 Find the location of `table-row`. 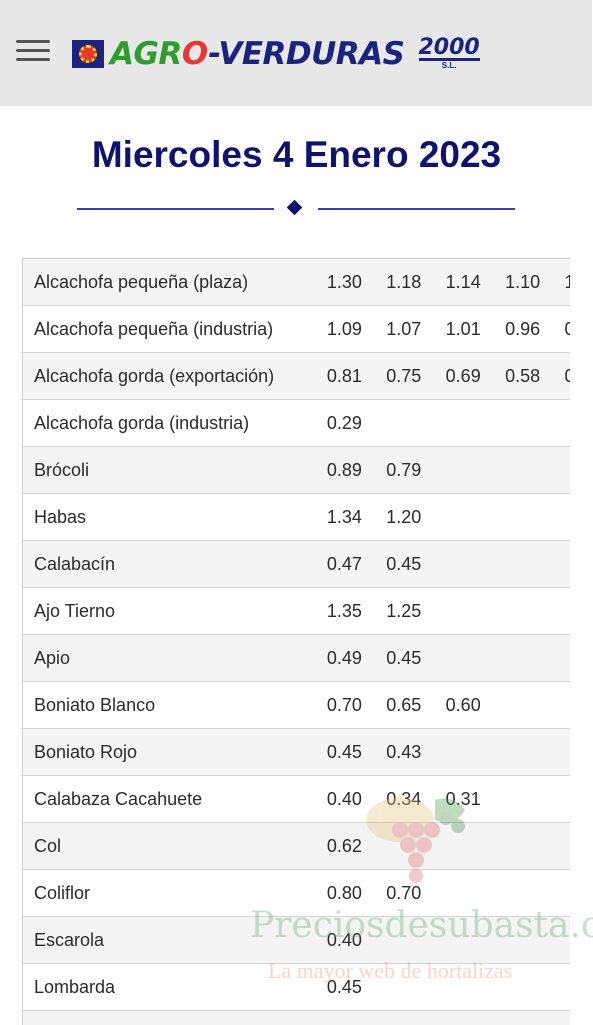

table-row is located at coordinates (296, 1018).